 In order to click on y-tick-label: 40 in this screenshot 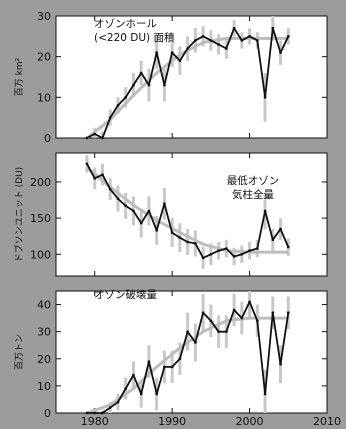, I will do `click(44, 305)`.